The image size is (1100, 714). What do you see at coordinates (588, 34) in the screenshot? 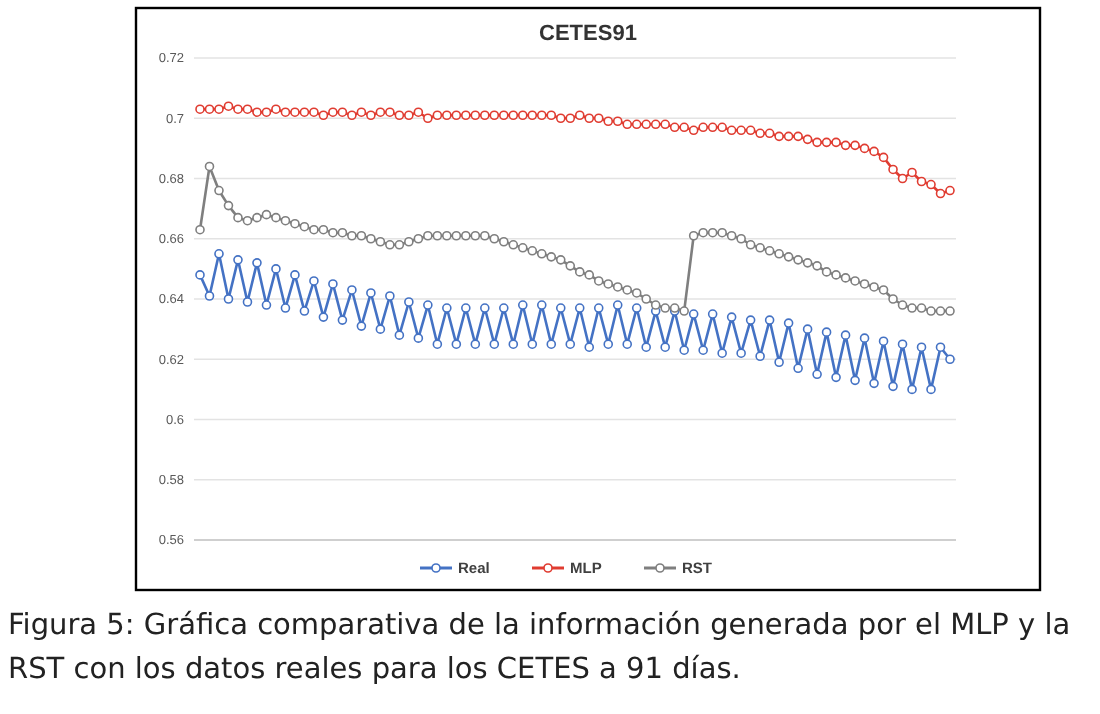
I see `chart-title: CETES91` at bounding box center [588, 34].